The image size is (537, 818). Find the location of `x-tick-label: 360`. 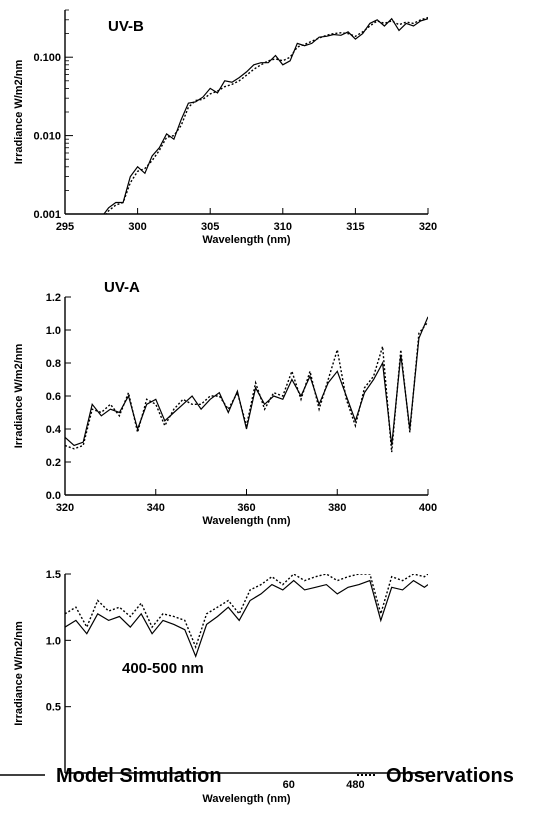

x-tick-label: 360 is located at coordinates (246, 508).